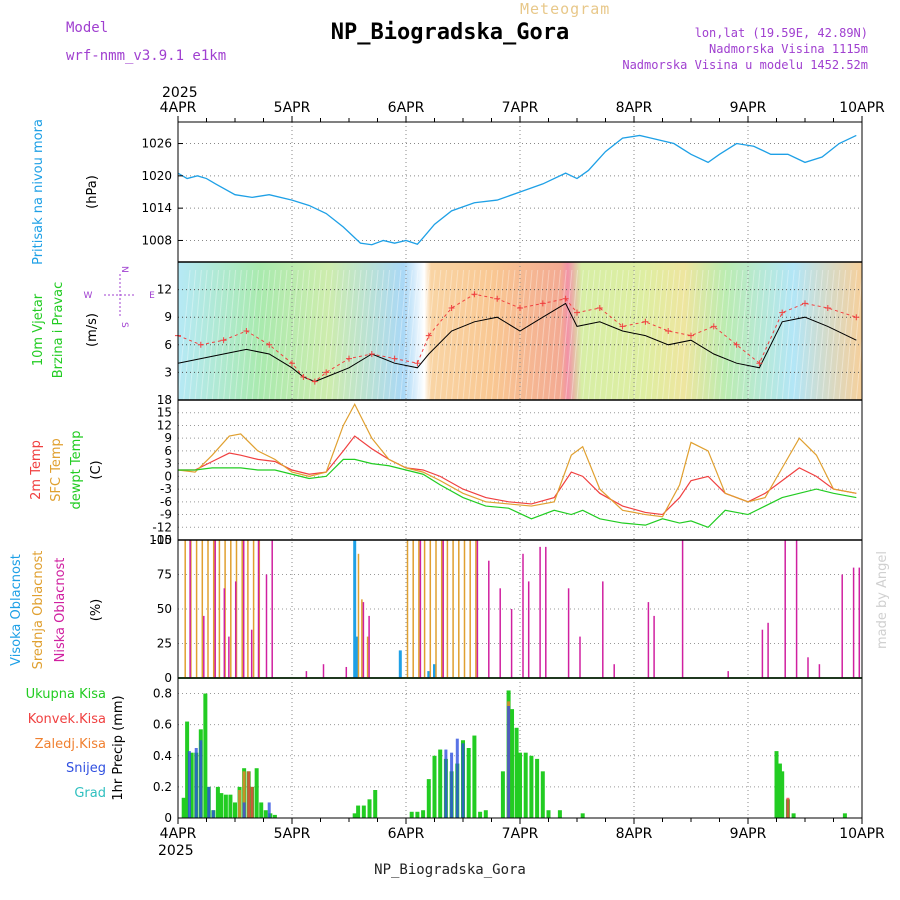 The width and height of the screenshot is (900, 900). I want to click on precip-tick-label: 0.8, so click(162, 694).